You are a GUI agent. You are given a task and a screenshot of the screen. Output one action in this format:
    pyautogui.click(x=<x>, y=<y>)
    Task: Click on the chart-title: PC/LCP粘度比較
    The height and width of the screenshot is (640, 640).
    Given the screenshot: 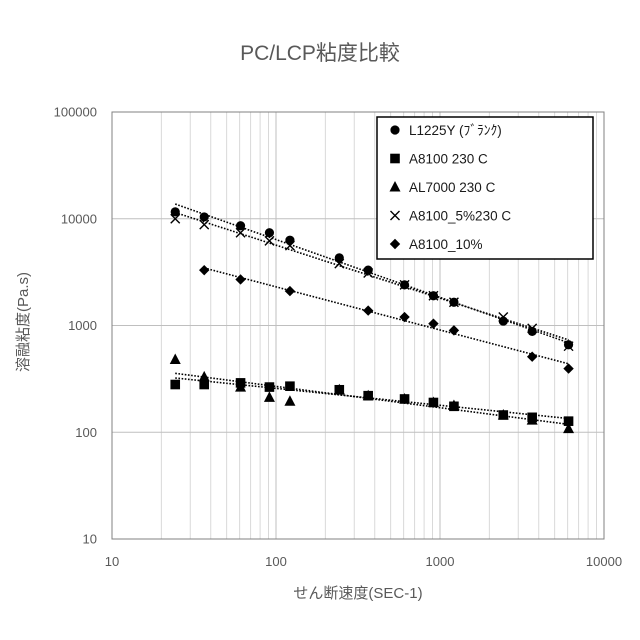 What is the action you would take?
    pyautogui.click(x=320, y=53)
    